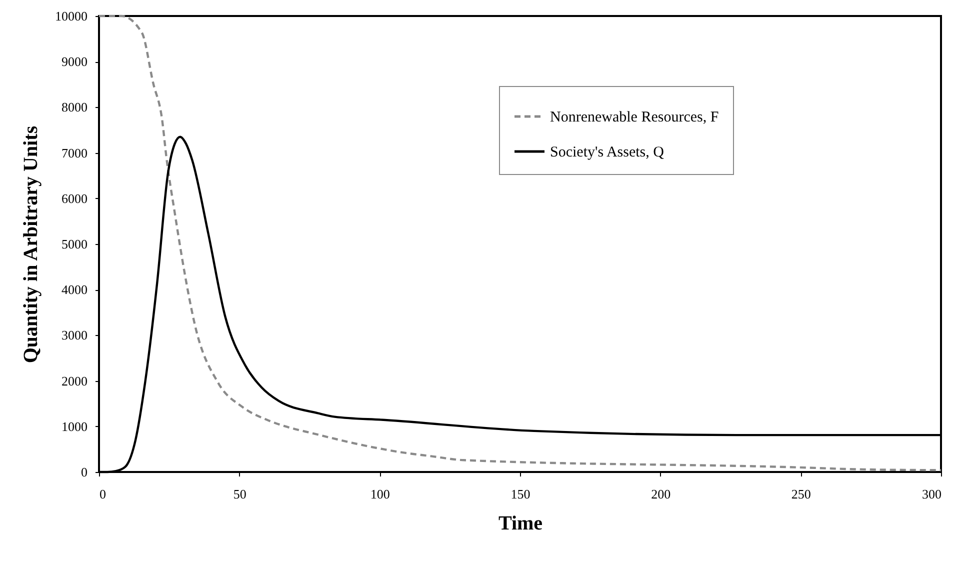 The image size is (972, 562). What do you see at coordinates (520, 523) in the screenshot?
I see `x-axis-title: Time` at bounding box center [520, 523].